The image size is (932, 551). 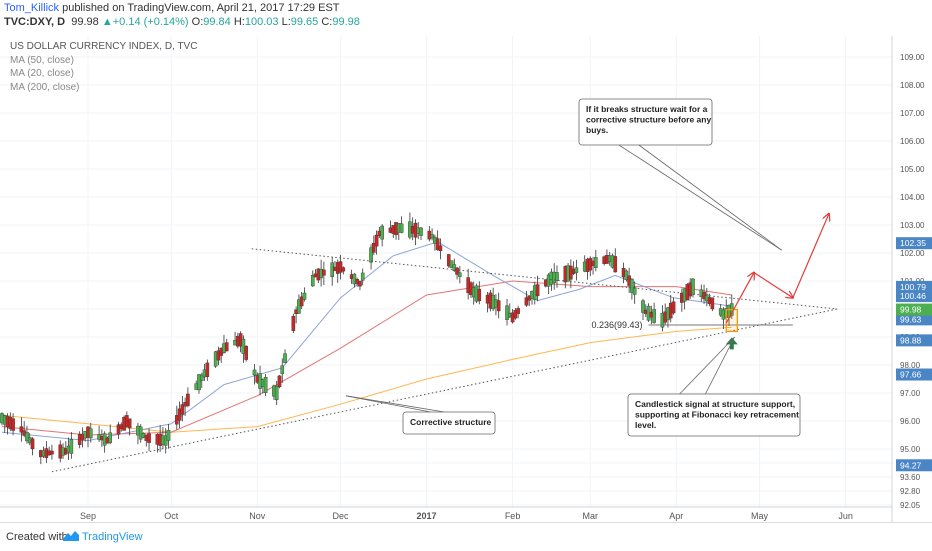 I want to click on signal-up-arrow-icon, so click(x=731, y=343).